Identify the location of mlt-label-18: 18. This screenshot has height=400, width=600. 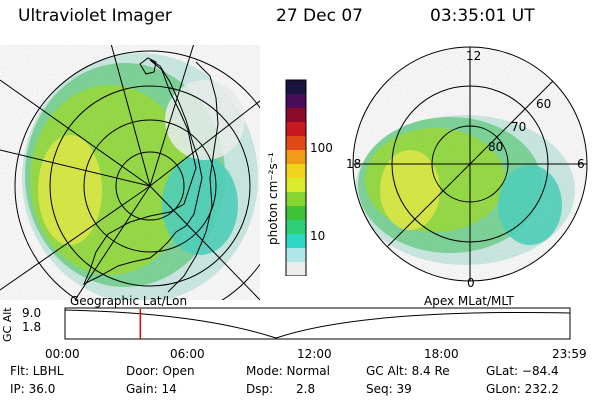
(353, 164).